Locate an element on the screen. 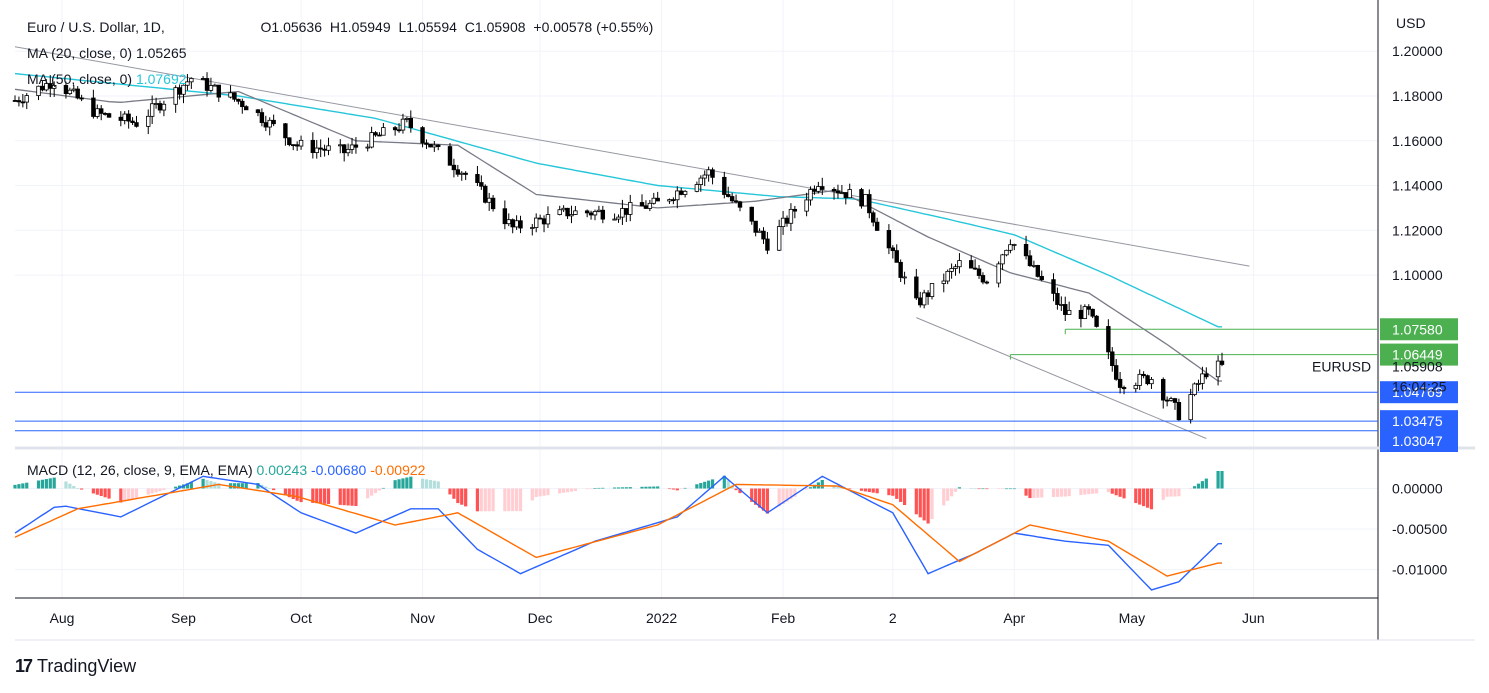 This screenshot has height=693, width=1489. tradingview-logo: 17 TradingView is located at coordinates (75, 666).